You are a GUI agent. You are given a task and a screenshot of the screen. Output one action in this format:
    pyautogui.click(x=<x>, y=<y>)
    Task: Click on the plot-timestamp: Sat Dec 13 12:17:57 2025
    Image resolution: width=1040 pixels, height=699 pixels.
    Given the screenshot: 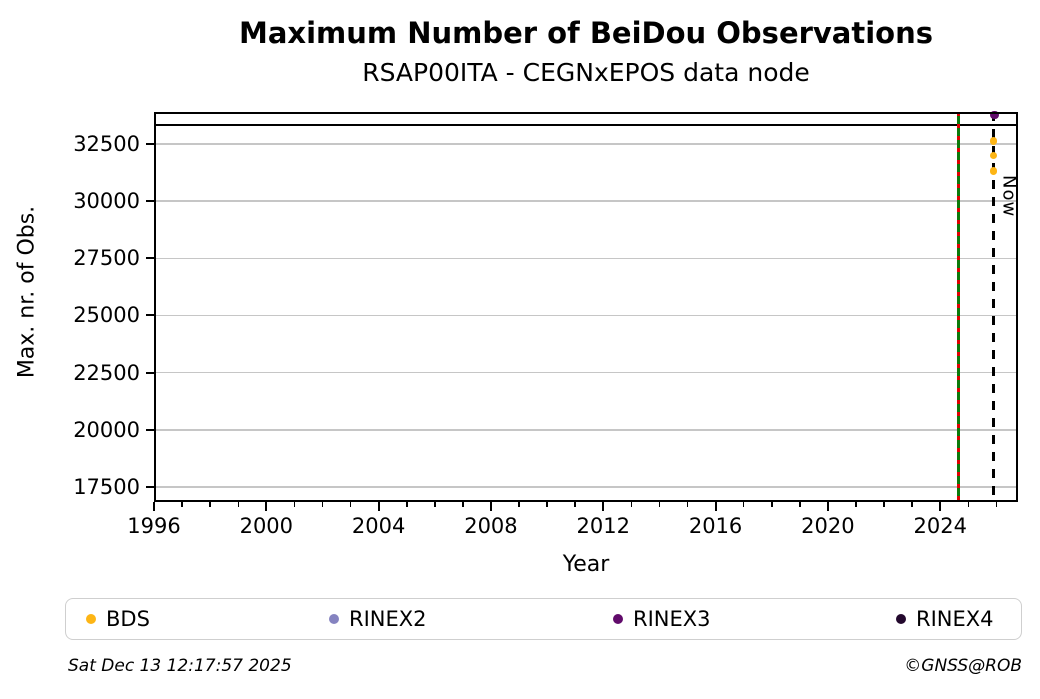 What is the action you would take?
    pyautogui.click(x=180, y=666)
    